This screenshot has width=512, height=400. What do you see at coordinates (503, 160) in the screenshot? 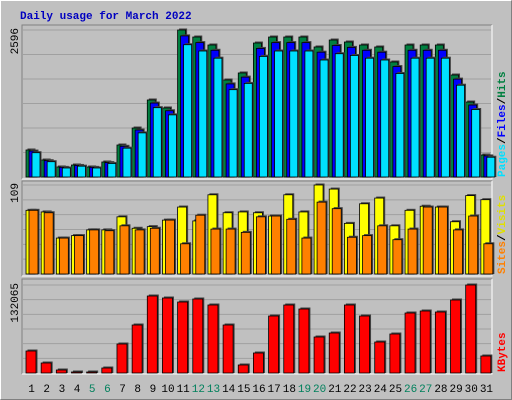
I see `legend-entry: Pages` at bounding box center [503, 160].